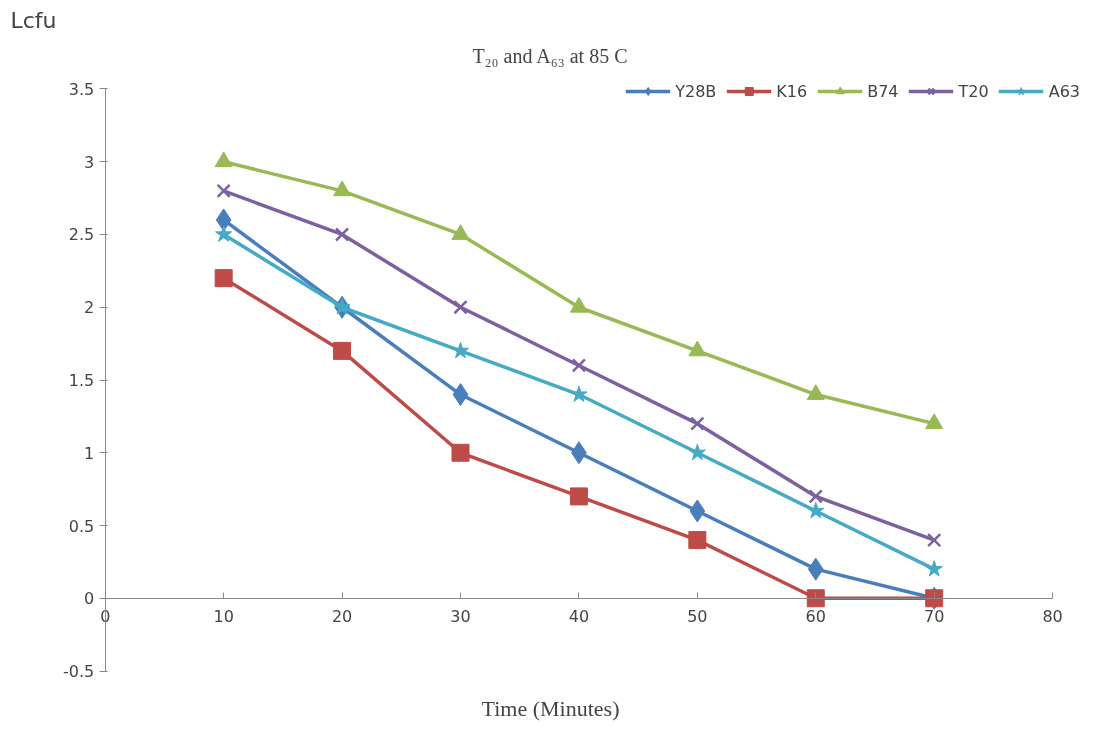 The height and width of the screenshot is (732, 1120). I want to click on x-tick-label: 80, so click(1052, 617).